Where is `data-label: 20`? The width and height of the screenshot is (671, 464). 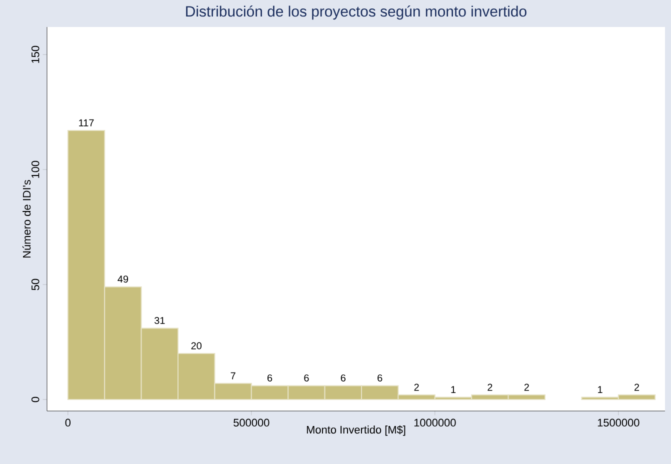
data-label: 20 is located at coordinates (196, 346).